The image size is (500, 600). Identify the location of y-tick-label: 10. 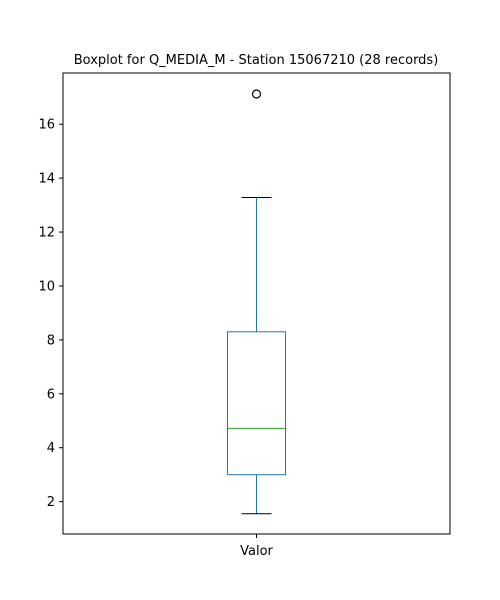
(46, 286).